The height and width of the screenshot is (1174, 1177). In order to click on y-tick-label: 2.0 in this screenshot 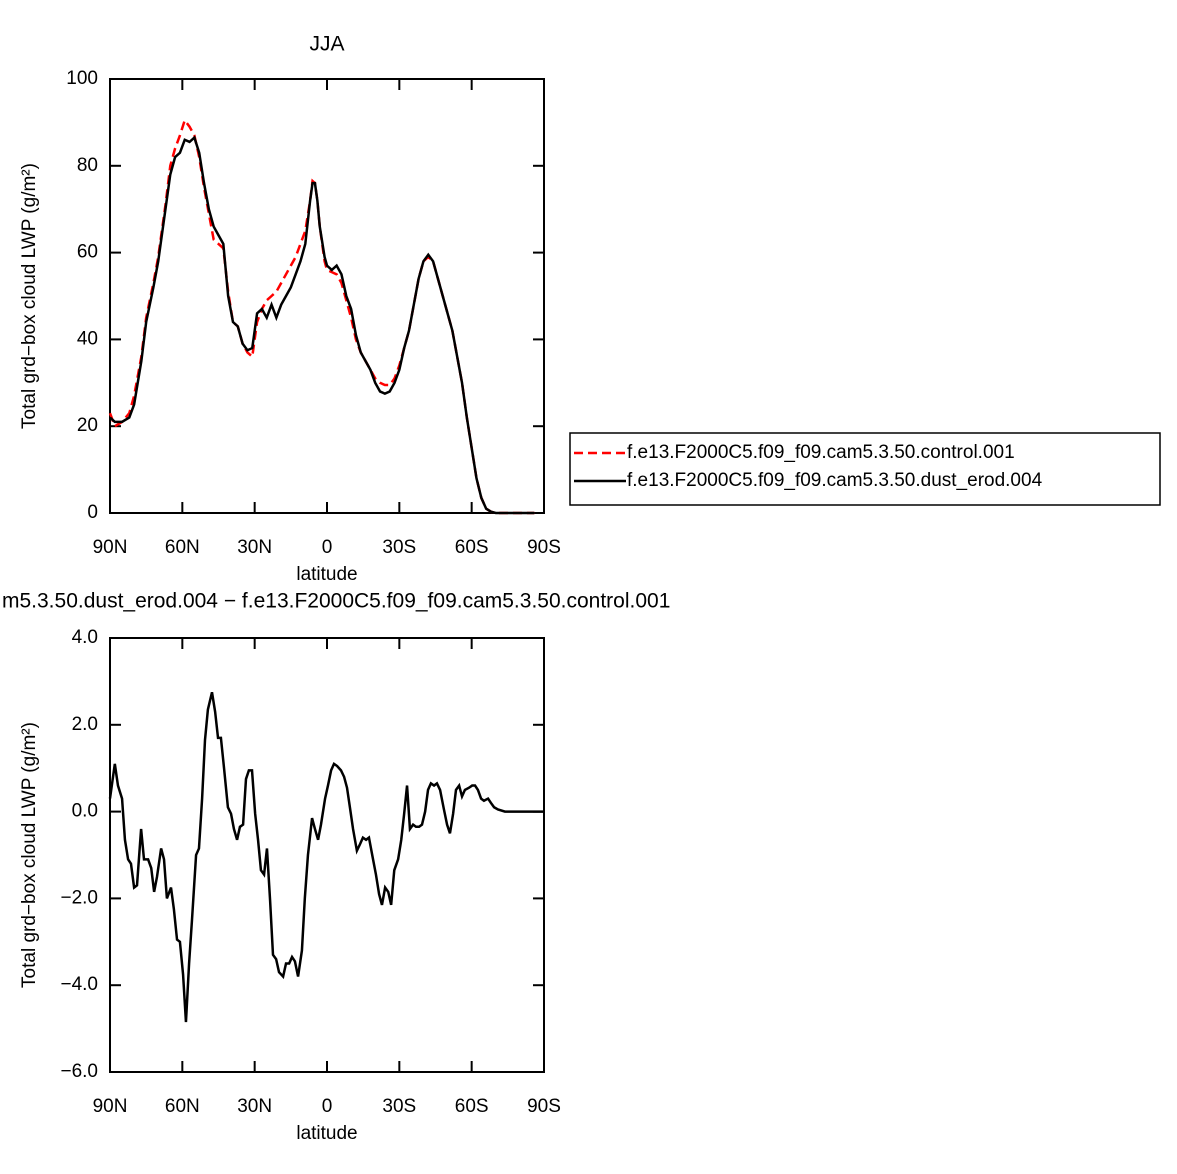, I will do `click(85, 724)`.